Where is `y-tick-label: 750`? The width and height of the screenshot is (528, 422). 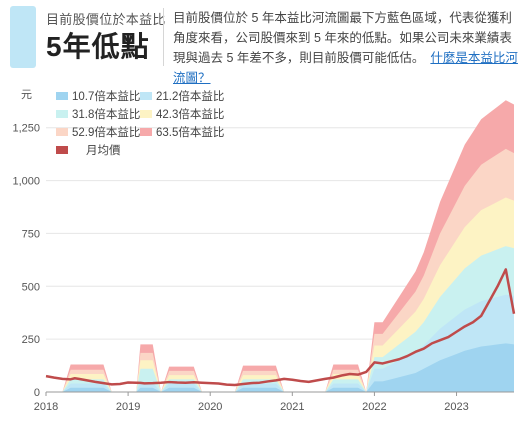 y-tick-label: 750 is located at coordinates (31, 234).